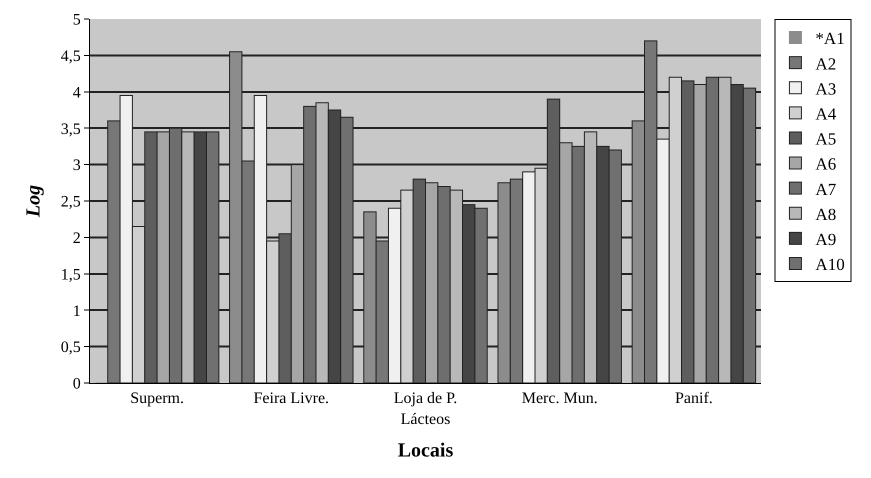 The width and height of the screenshot is (871, 478). What do you see at coordinates (825, 139) in the screenshot?
I see `legend-label: A5` at bounding box center [825, 139].